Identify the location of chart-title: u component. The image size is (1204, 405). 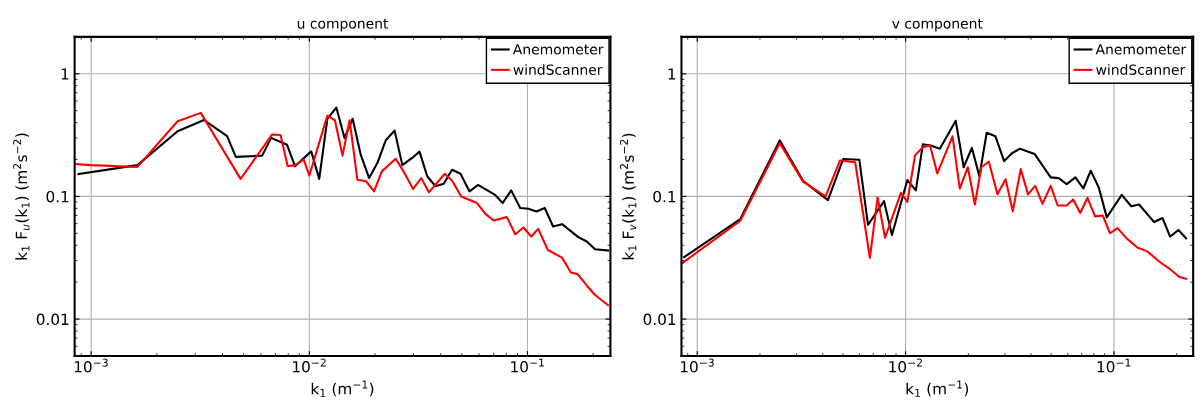
(343, 25).